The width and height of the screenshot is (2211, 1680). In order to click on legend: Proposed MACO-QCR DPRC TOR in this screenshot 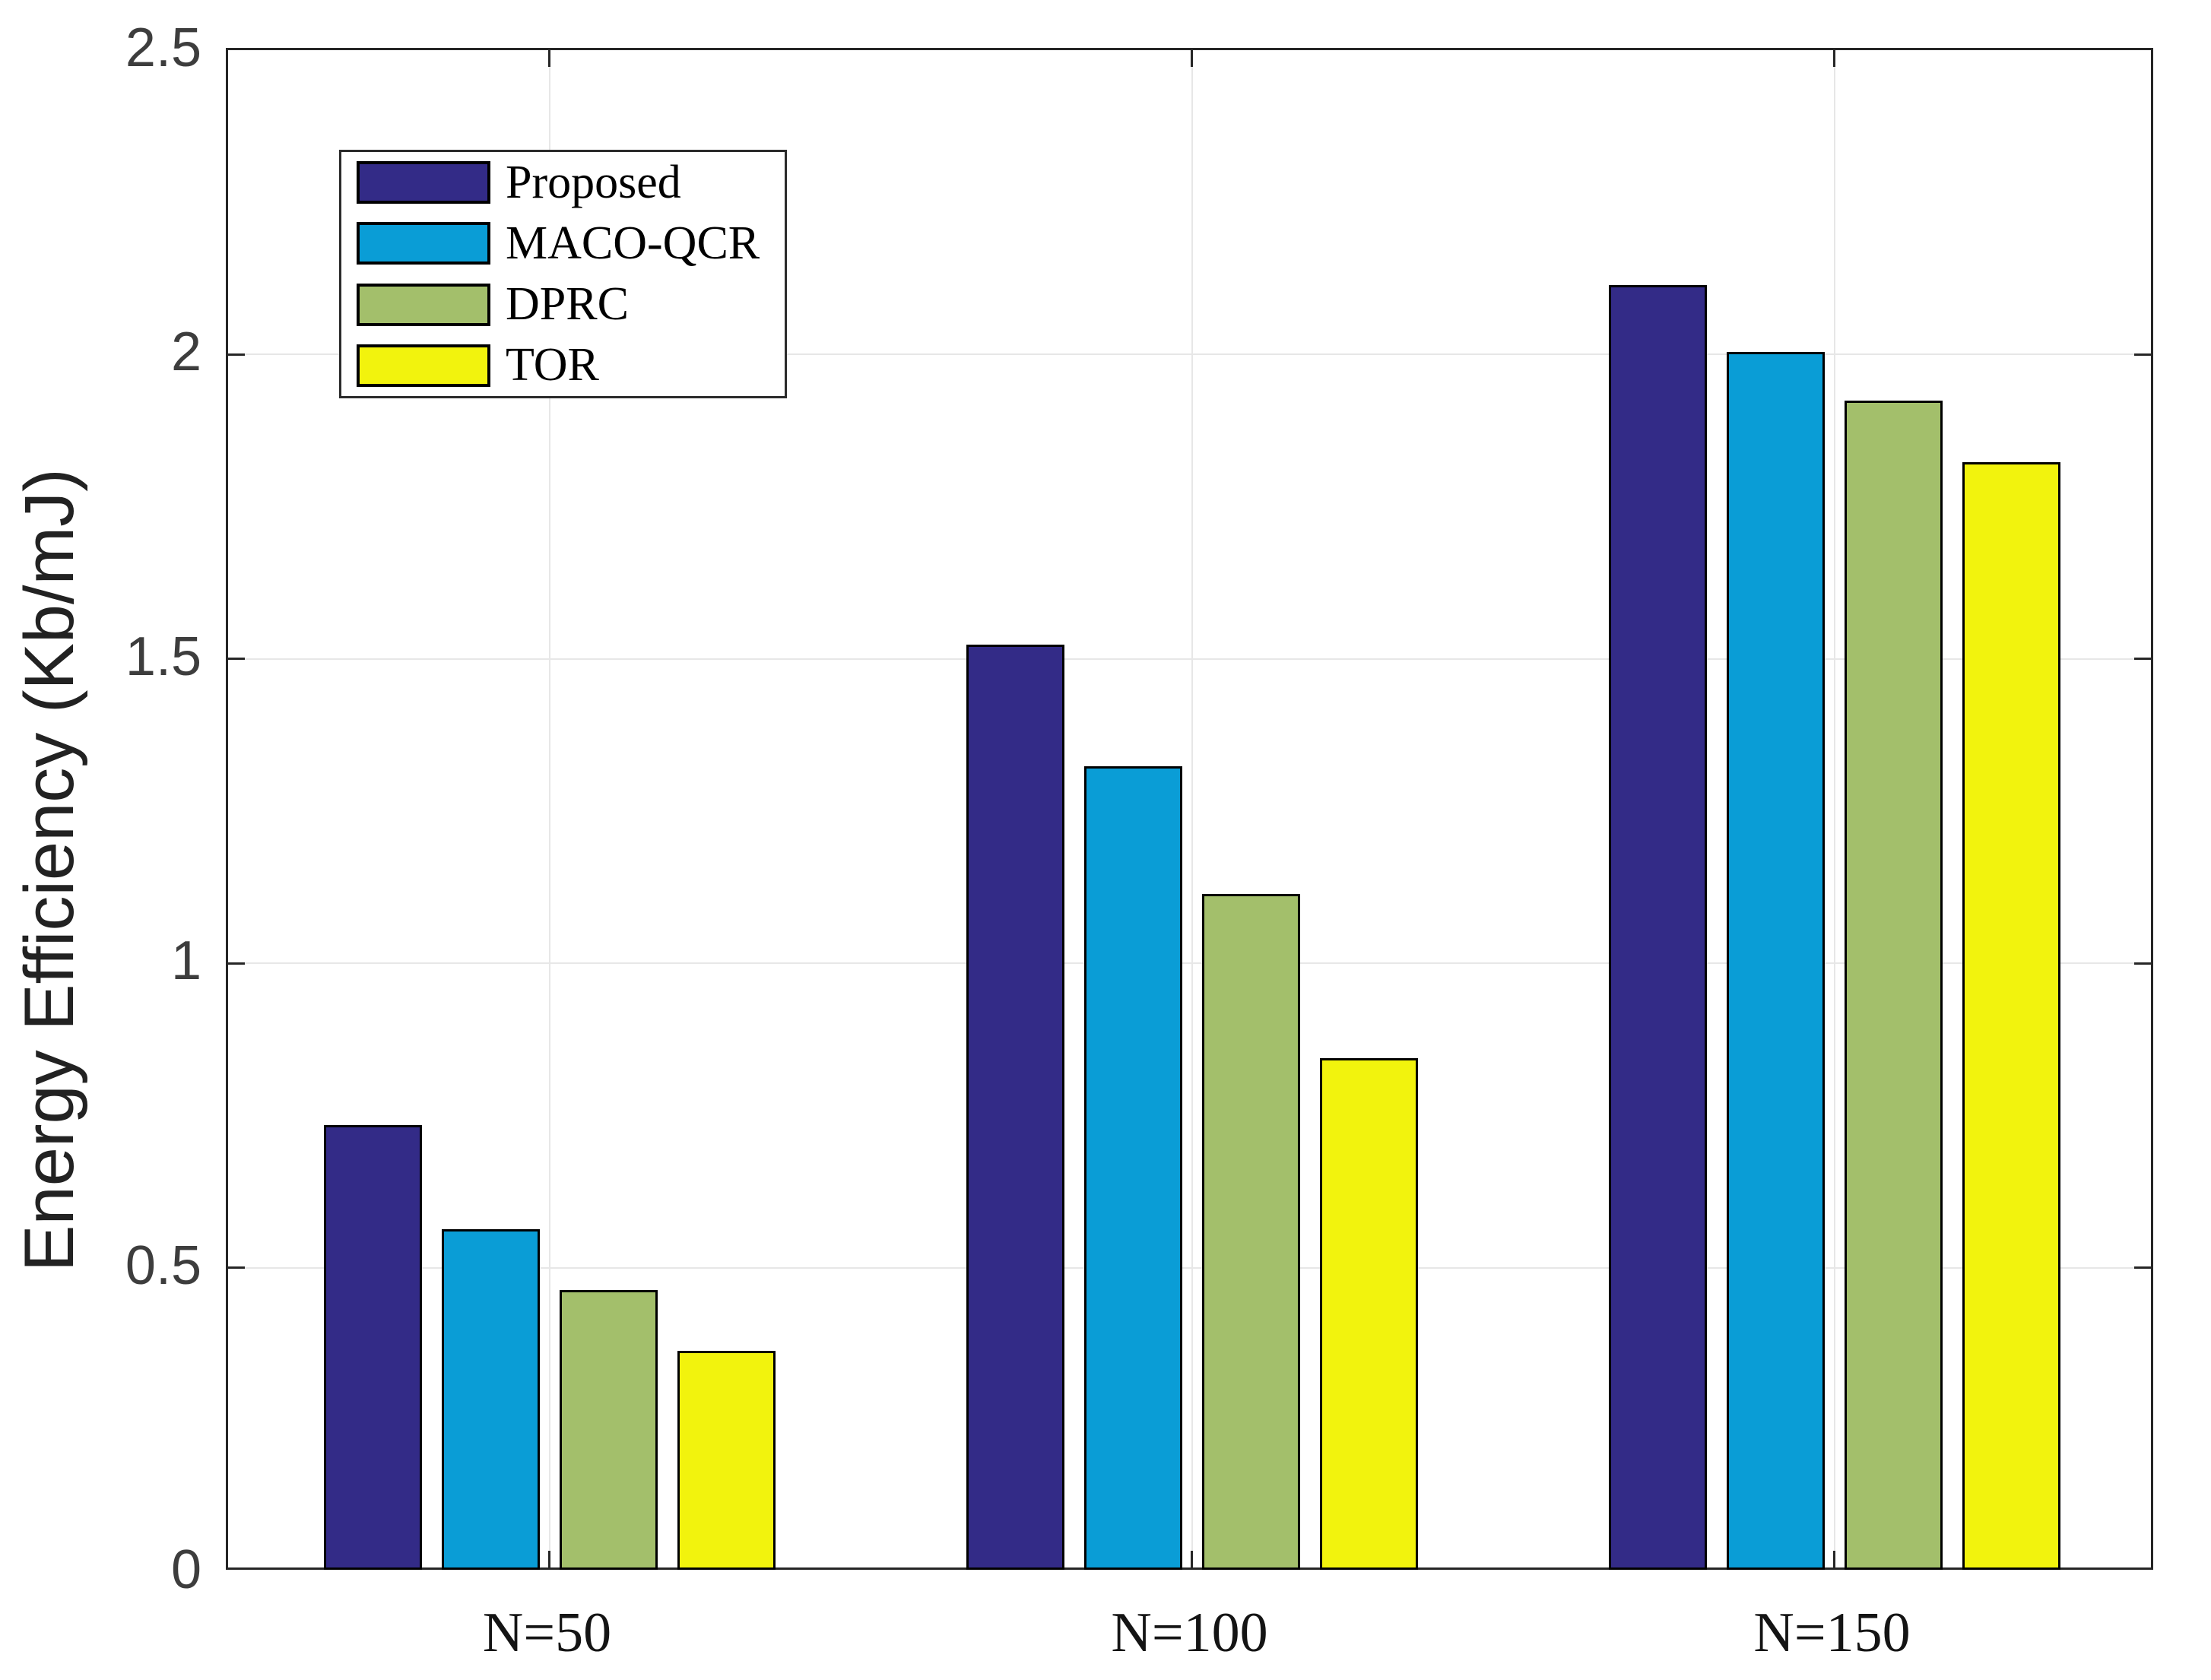, I will do `click(563, 274)`.